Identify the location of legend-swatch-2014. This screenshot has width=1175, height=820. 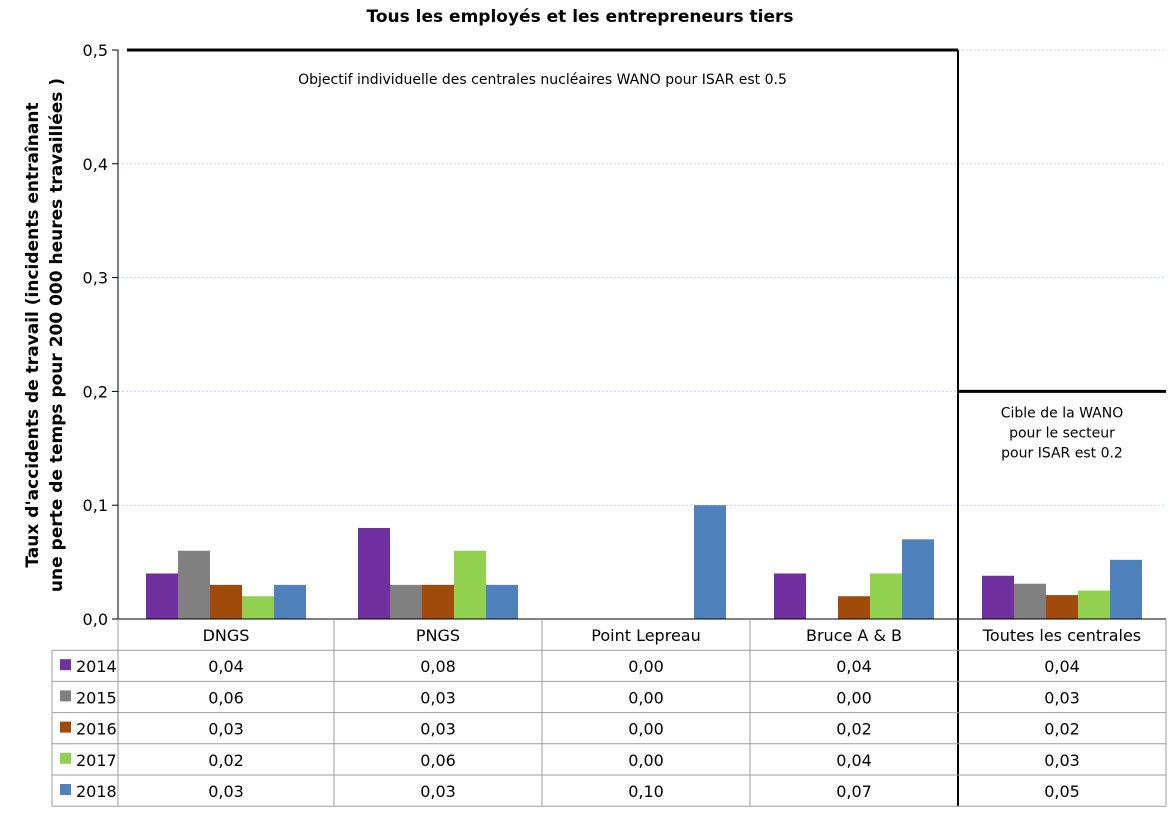
(65, 665).